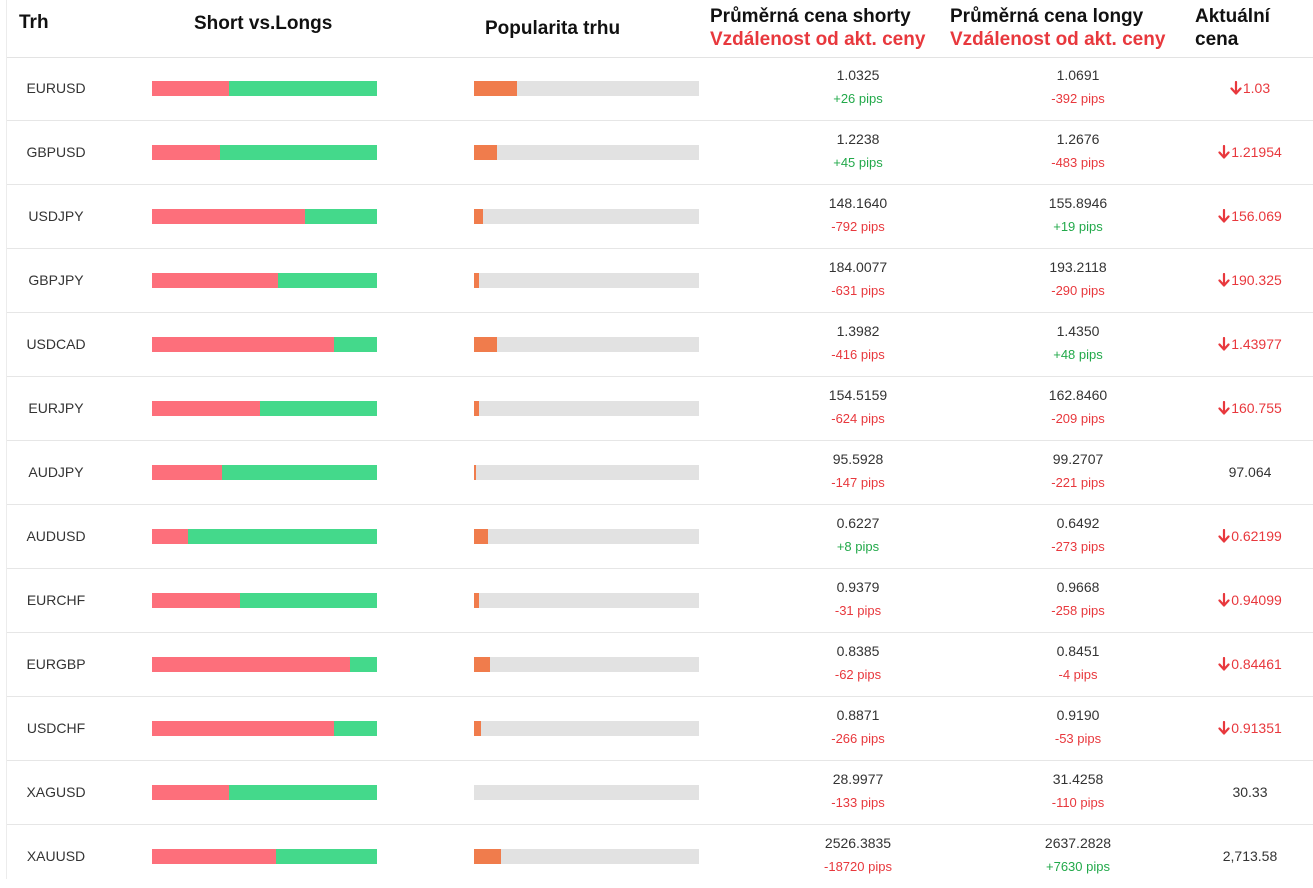 The width and height of the screenshot is (1313, 888). I want to click on current-price: 1.03, so click(1256, 88).